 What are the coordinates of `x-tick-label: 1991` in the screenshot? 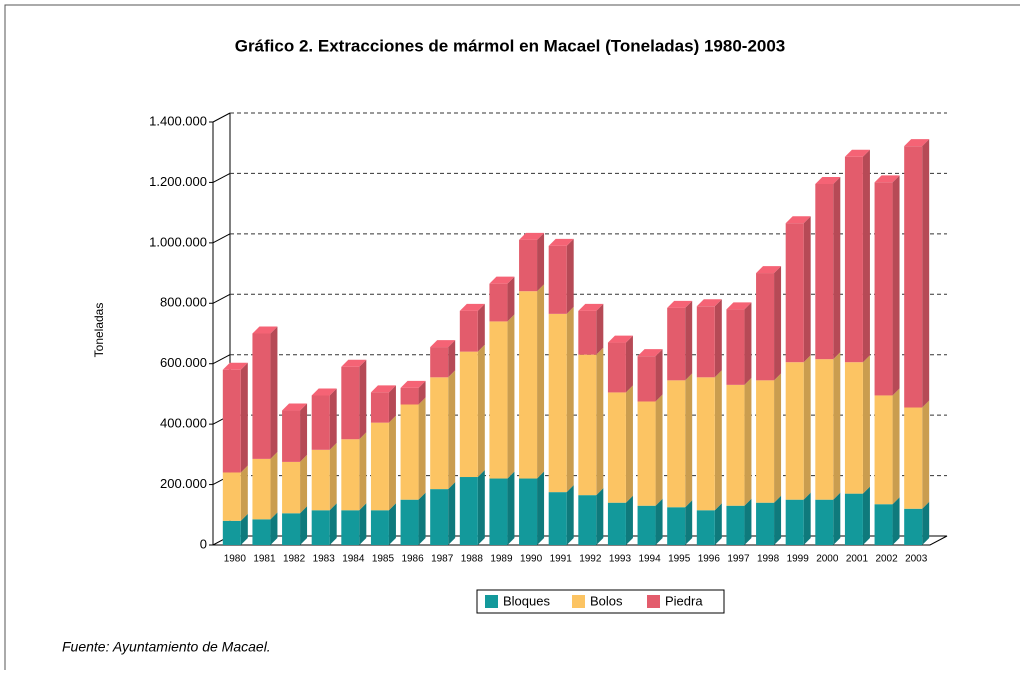 It's located at (561, 559).